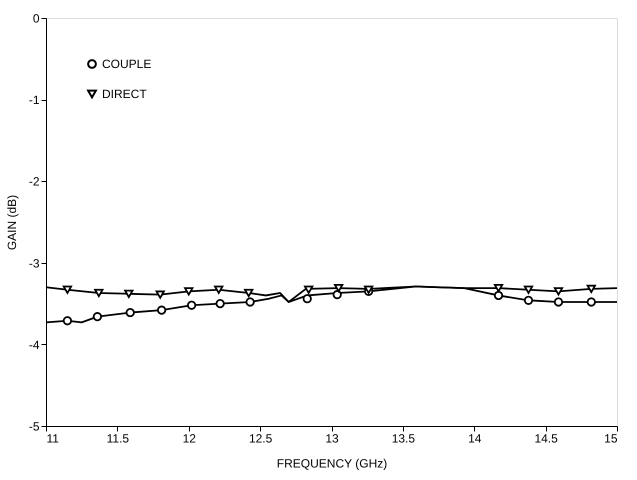 The height and width of the screenshot is (480, 637). I want to click on x-tick-label: 13, so click(332, 439).